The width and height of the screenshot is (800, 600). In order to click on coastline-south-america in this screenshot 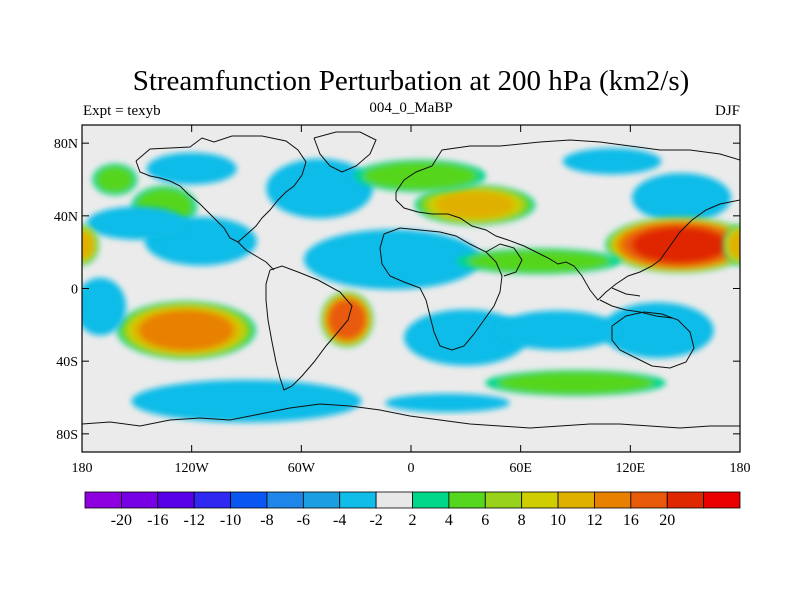, I will do `click(309, 328)`.